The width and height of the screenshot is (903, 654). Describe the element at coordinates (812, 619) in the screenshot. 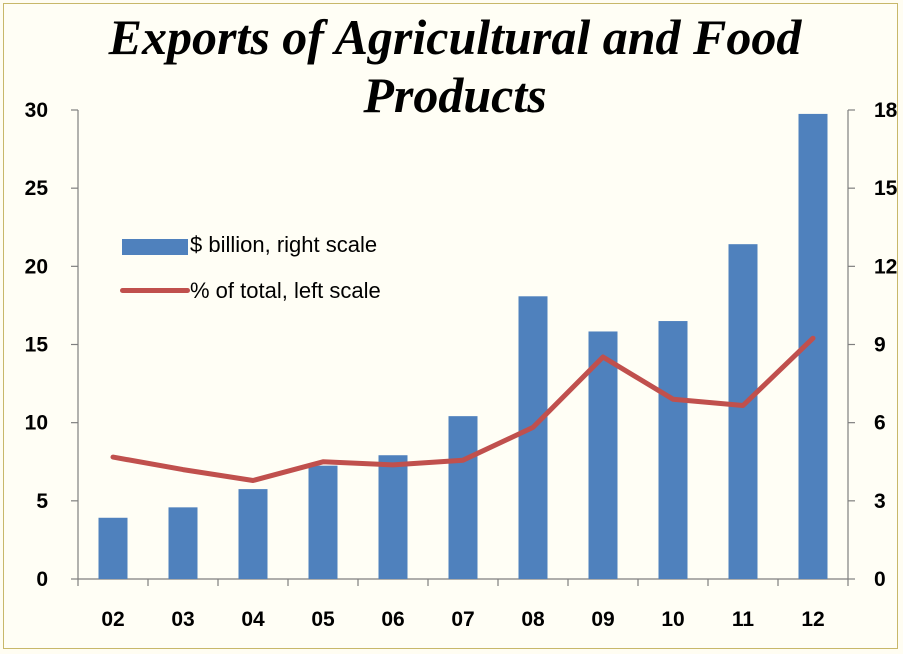

I see `x-tick-label: 12` at that location.